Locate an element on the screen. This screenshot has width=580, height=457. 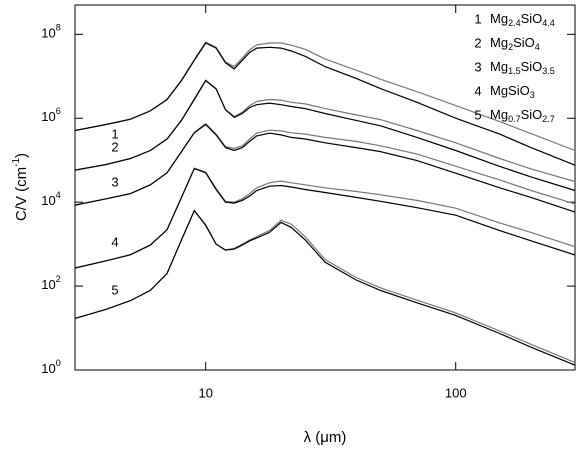
legend-label: Mg1.5SiO3.5 is located at coordinates (522, 67).